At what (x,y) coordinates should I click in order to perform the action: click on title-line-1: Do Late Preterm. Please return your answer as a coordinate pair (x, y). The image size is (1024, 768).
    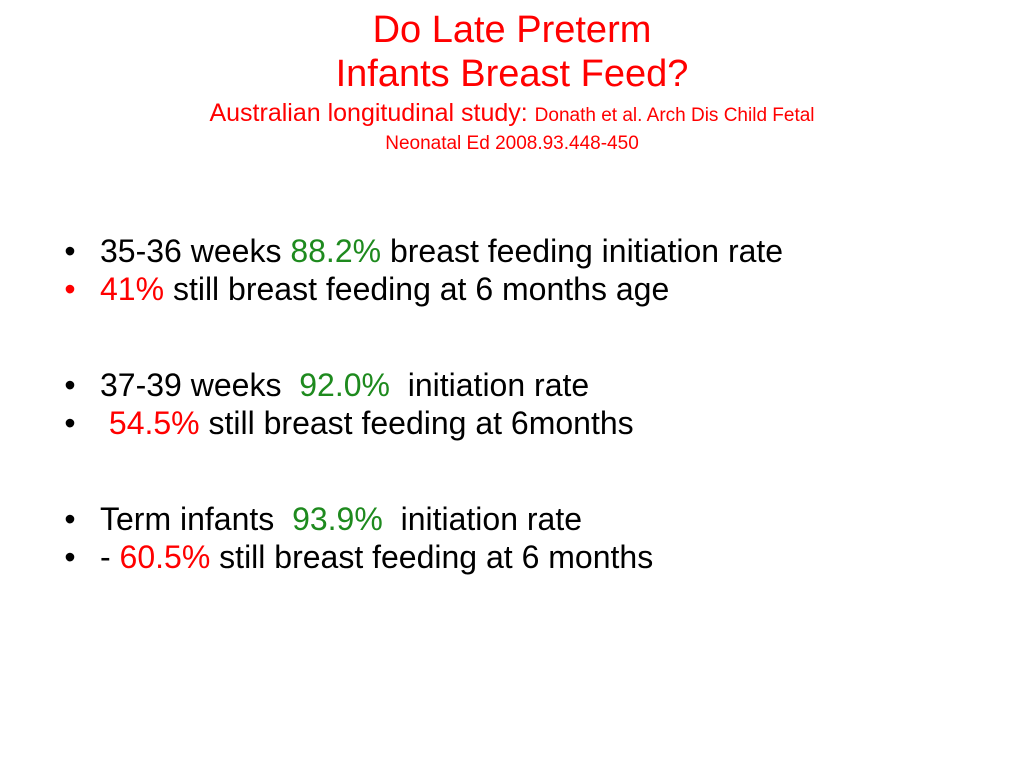
    Looking at the image, I should click on (512, 30).